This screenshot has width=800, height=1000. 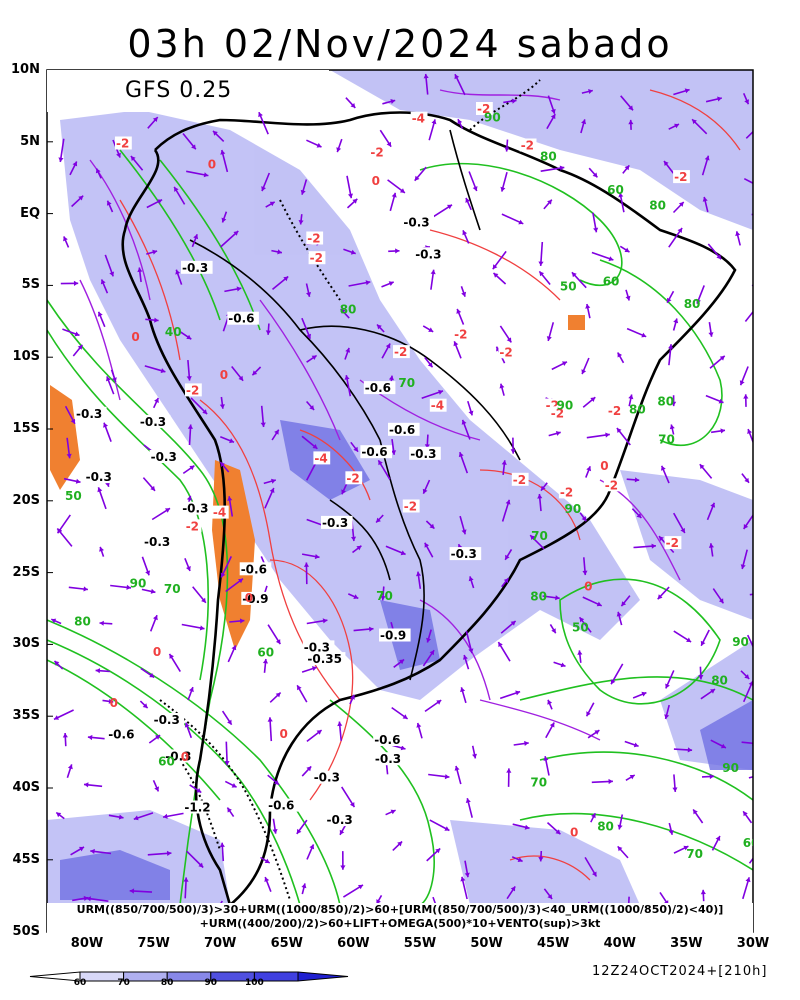 What do you see at coordinates (265, 652) in the screenshot?
I see `urm-label: 60` at bounding box center [265, 652].